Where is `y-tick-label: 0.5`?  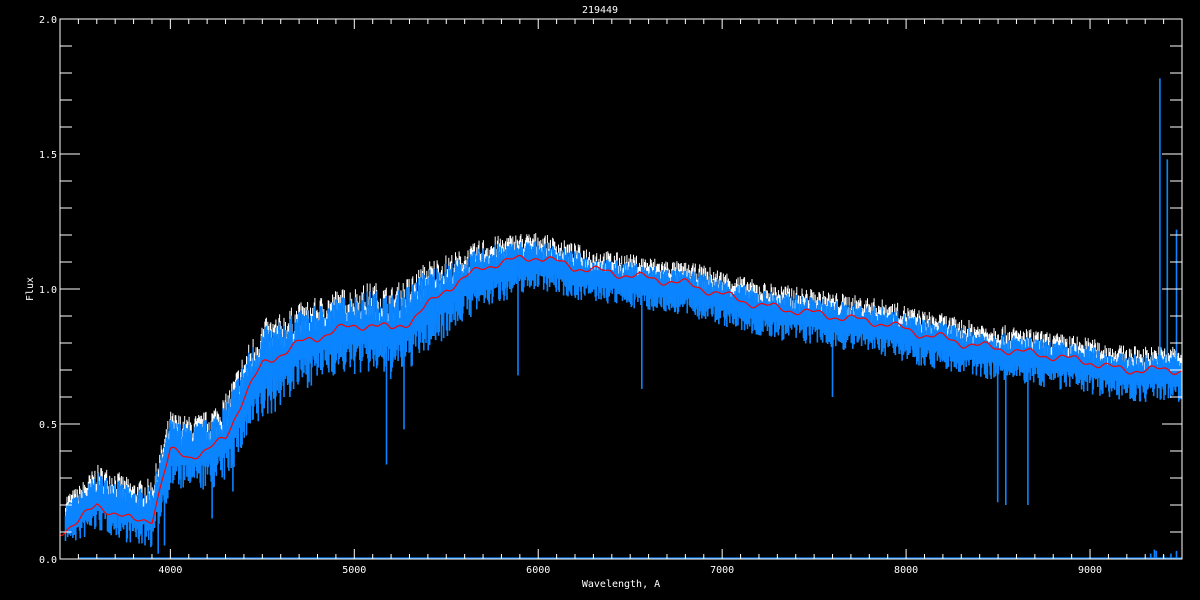 y-tick-label: 0.5 is located at coordinates (48, 425).